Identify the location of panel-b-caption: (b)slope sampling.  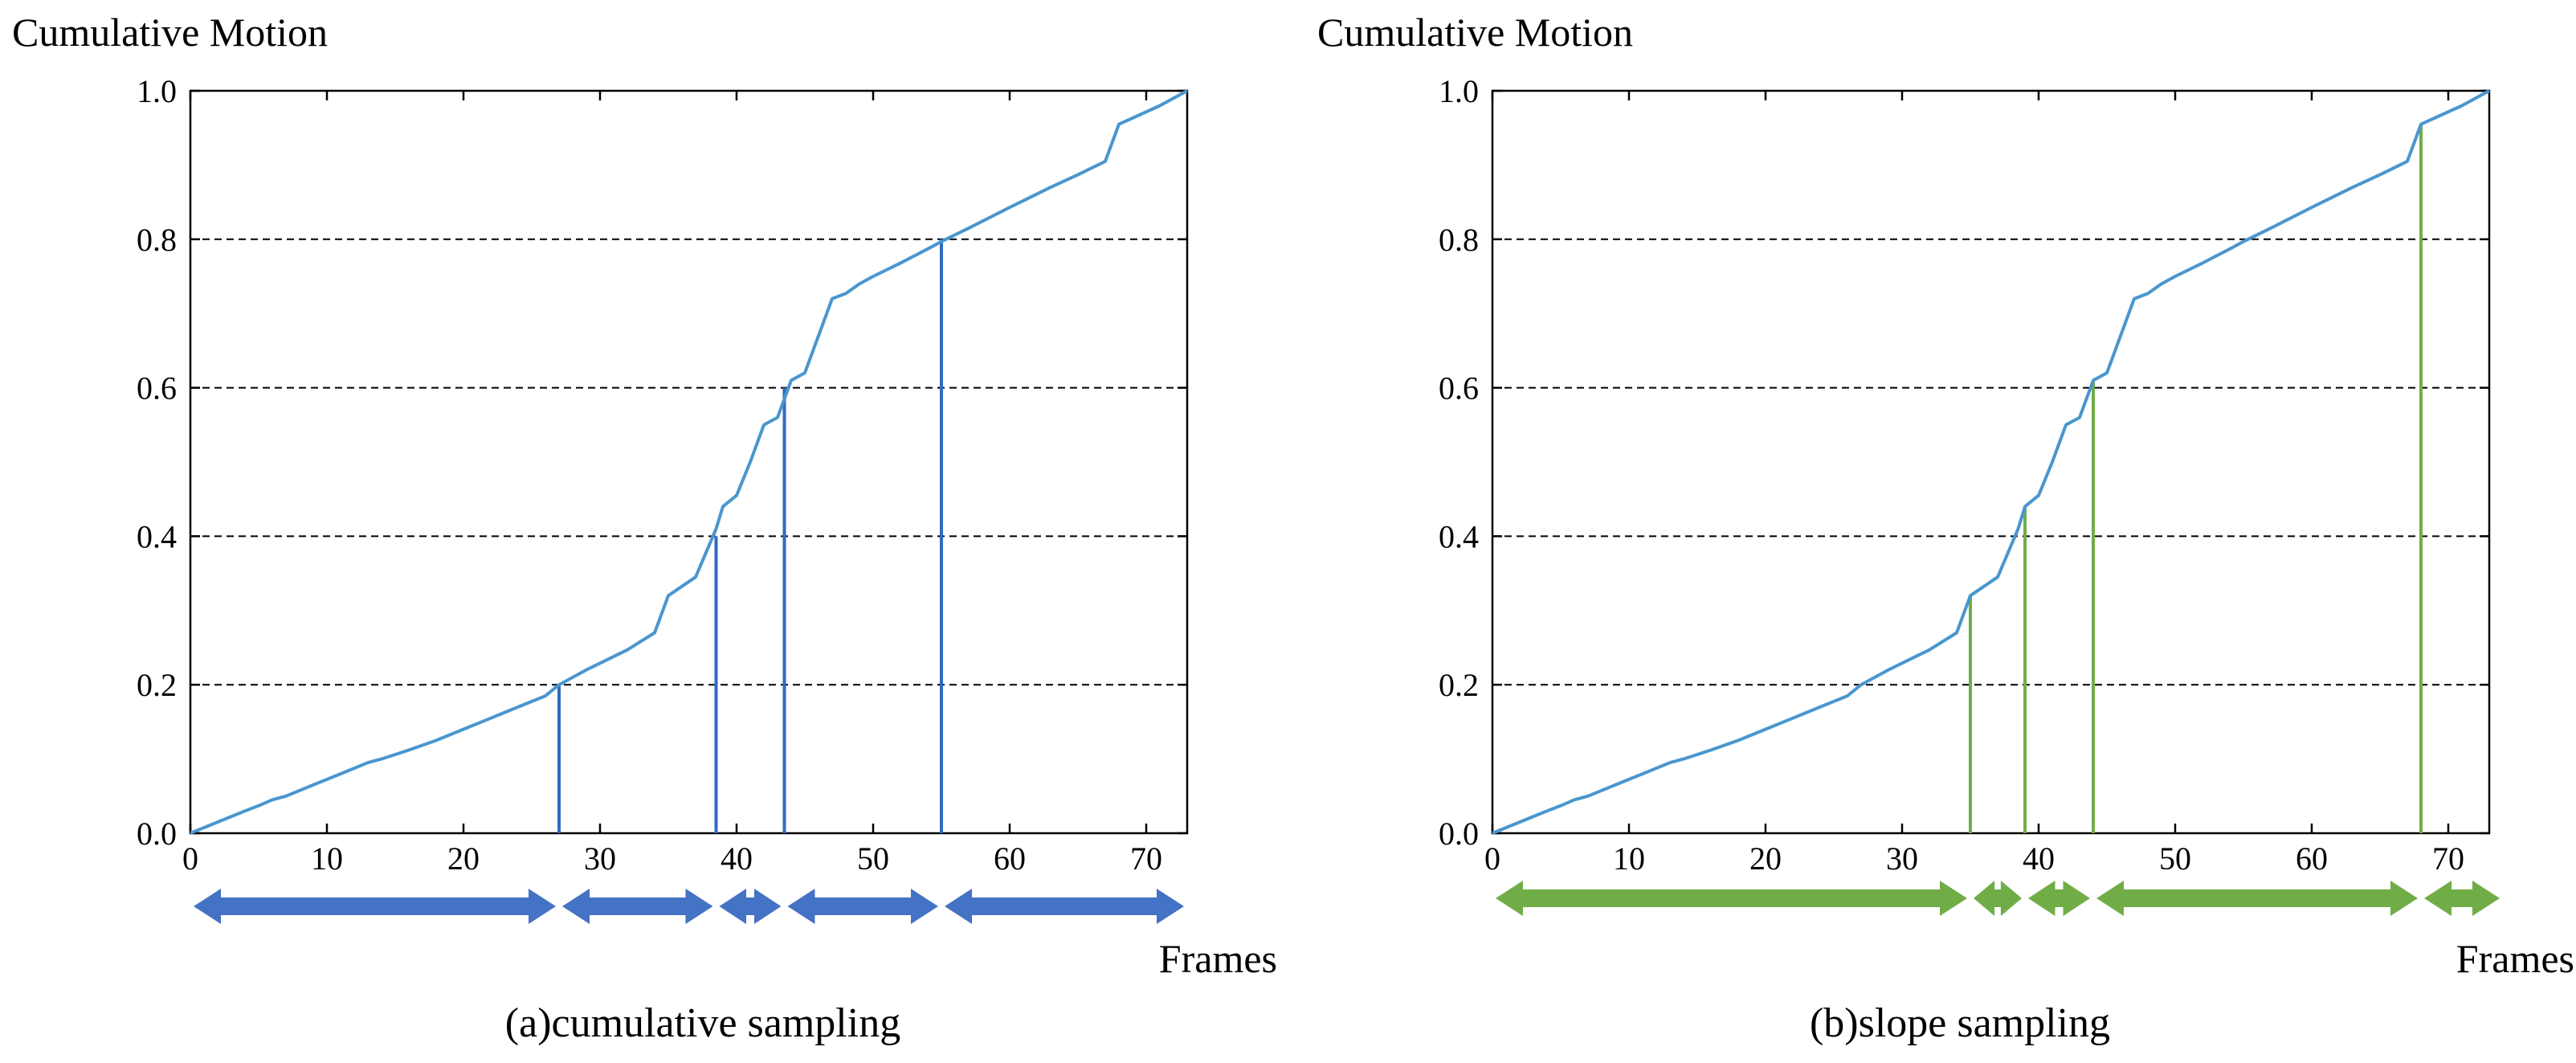
(1960, 1023).